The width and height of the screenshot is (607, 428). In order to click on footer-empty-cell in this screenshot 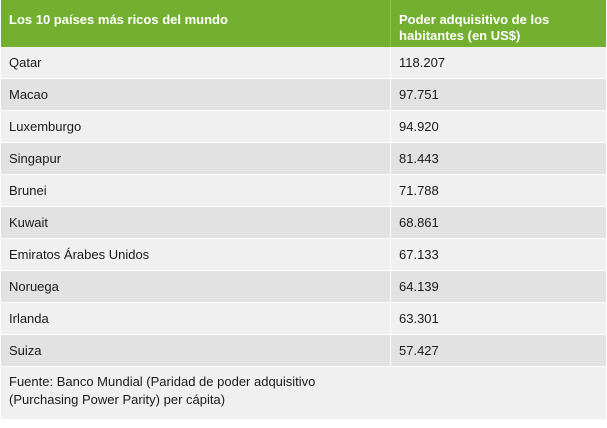, I will do `click(498, 393)`.